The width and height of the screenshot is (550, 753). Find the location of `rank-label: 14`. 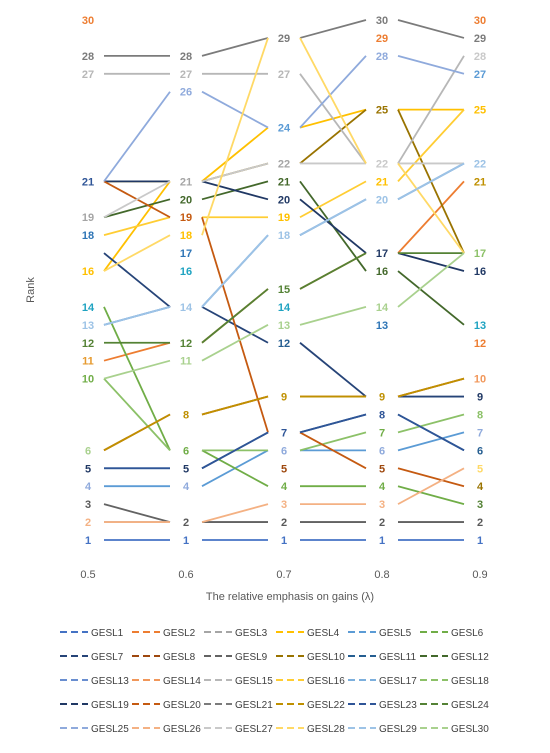

rank-label: 14 is located at coordinates (88, 308).